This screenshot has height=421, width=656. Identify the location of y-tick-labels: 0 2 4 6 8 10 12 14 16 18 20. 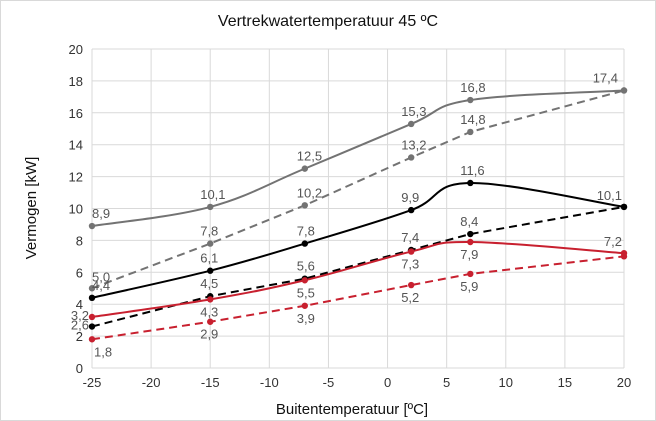
(76, 209).